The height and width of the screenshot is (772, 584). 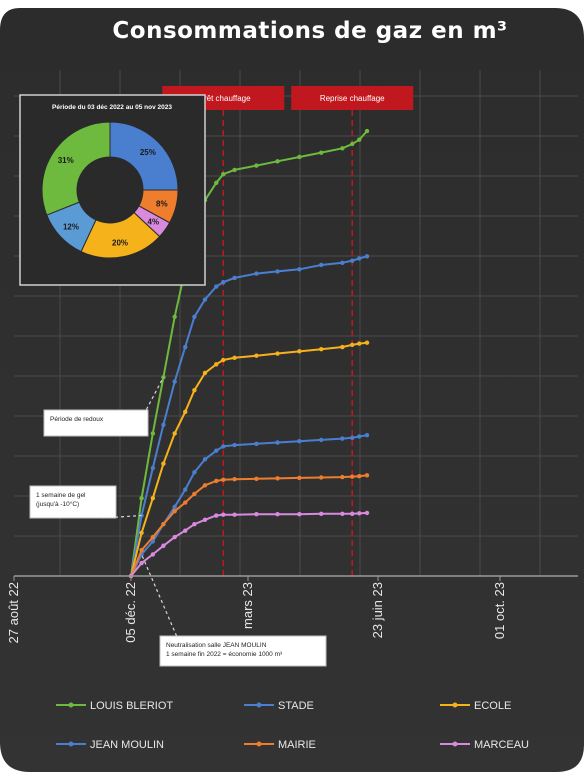 What do you see at coordinates (377, 610) in the screenshot?
I see `x-tick-label: 23 juin 23` at bounding box center [377, 610].